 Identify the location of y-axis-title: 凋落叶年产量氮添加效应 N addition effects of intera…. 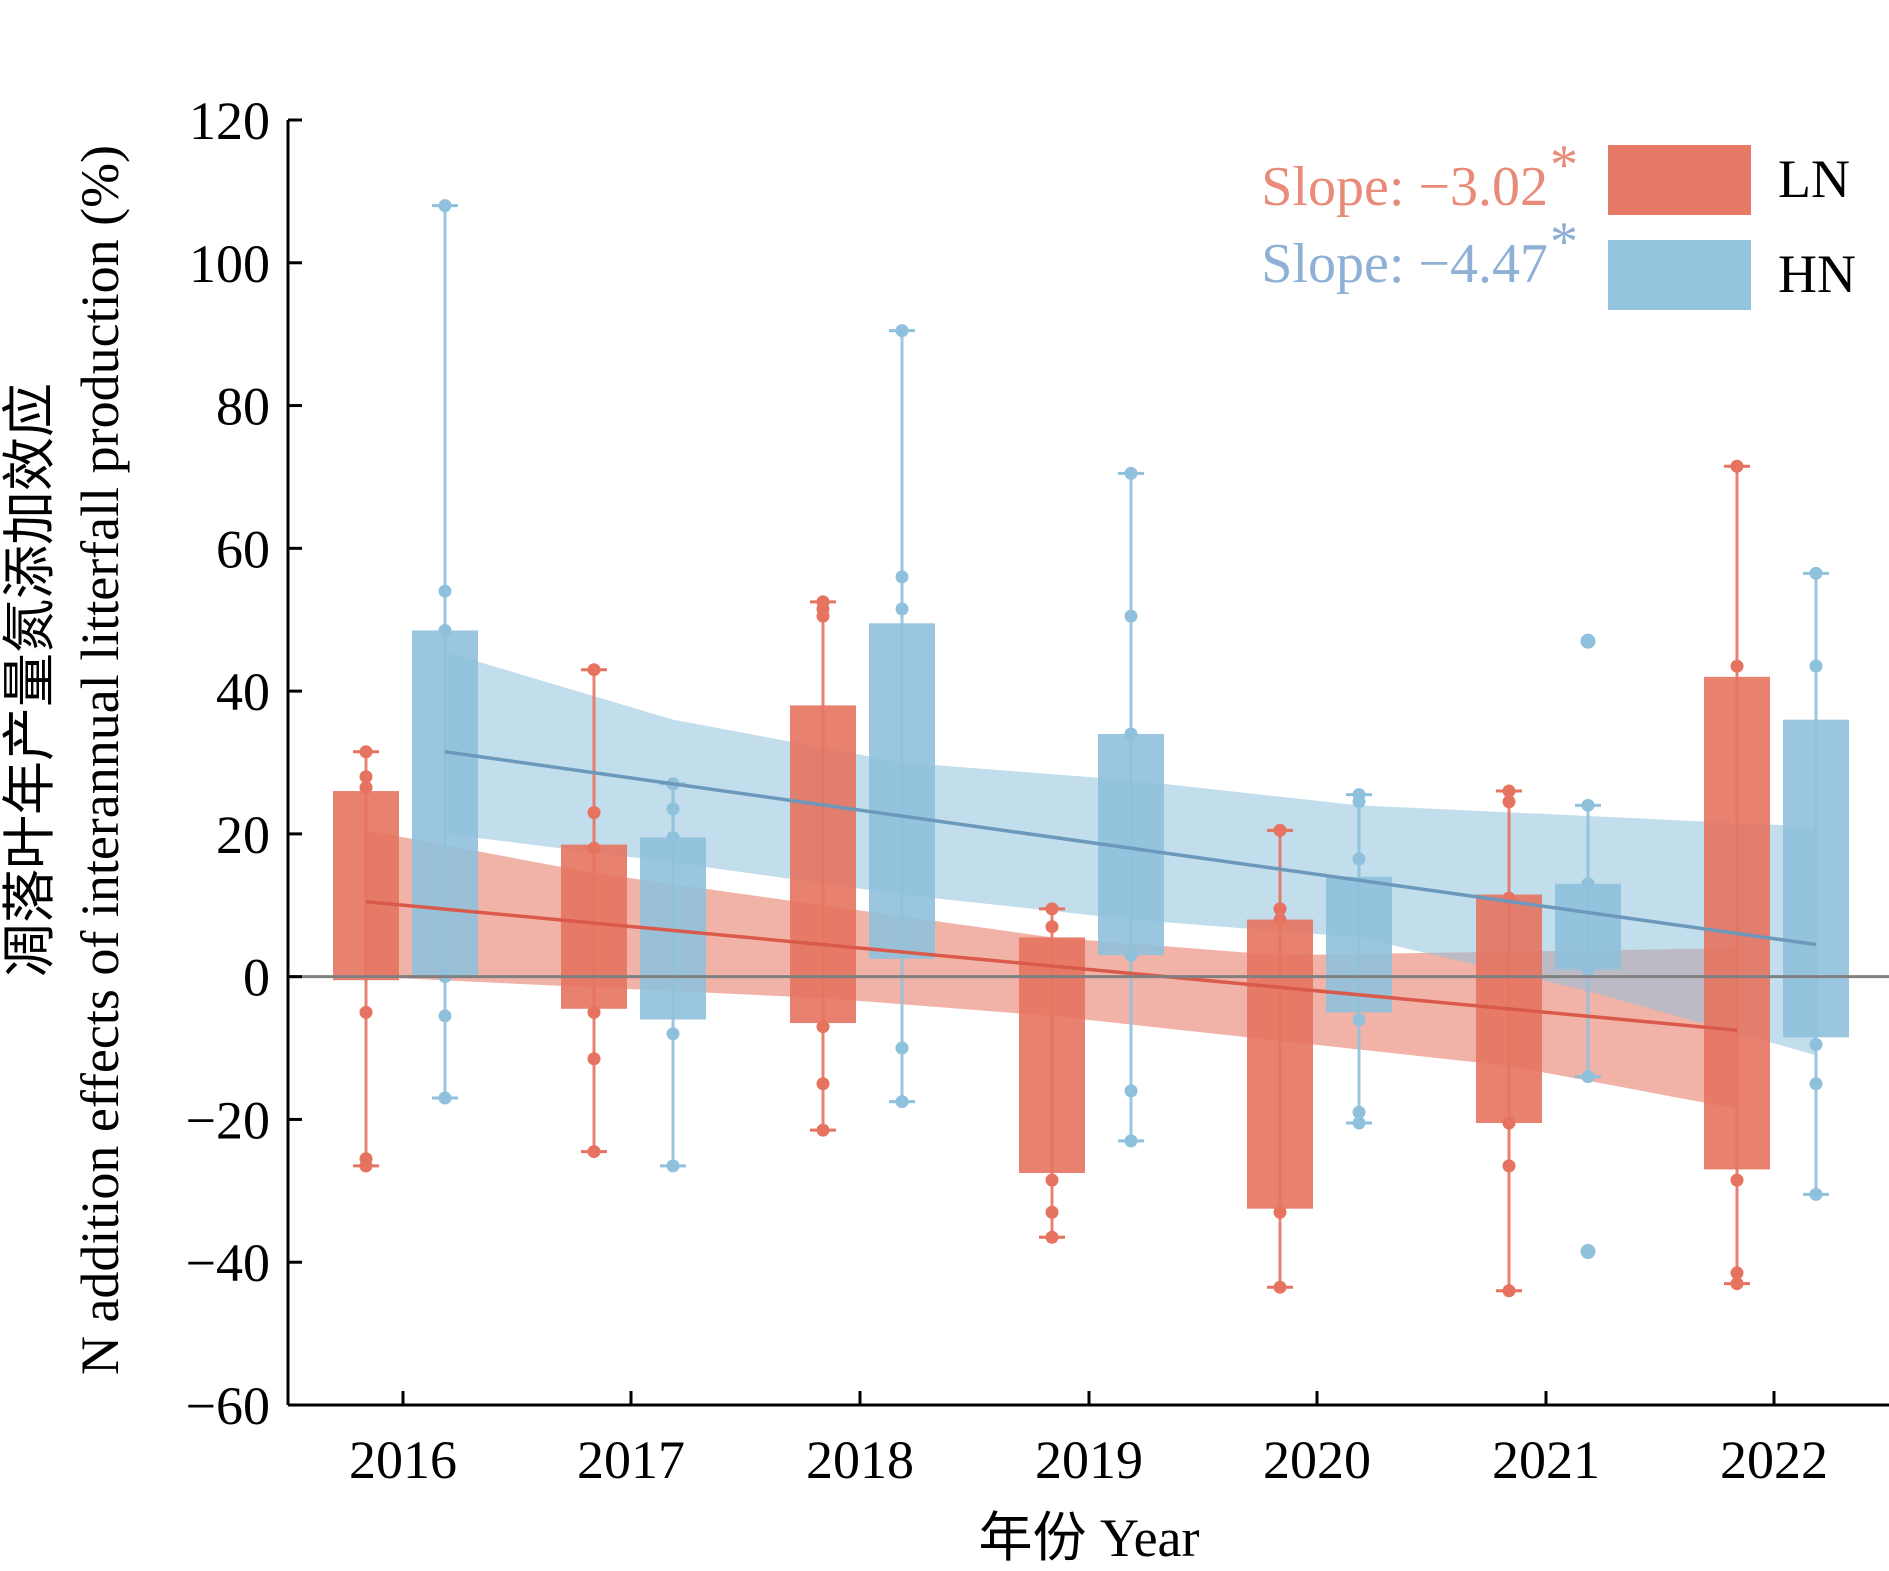
(65, 760).